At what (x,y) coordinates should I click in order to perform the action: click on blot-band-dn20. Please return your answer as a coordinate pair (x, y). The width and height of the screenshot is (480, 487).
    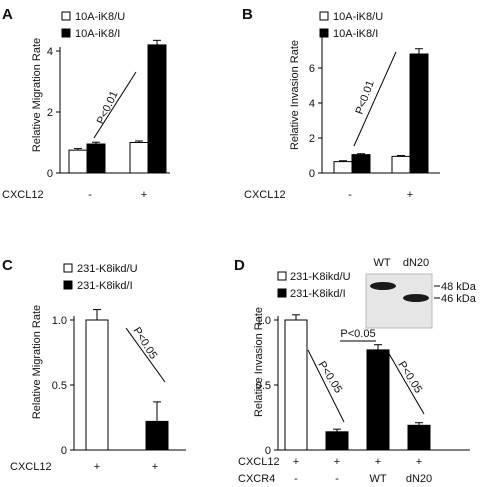
    Looking at the image, I should click on (416, 298).